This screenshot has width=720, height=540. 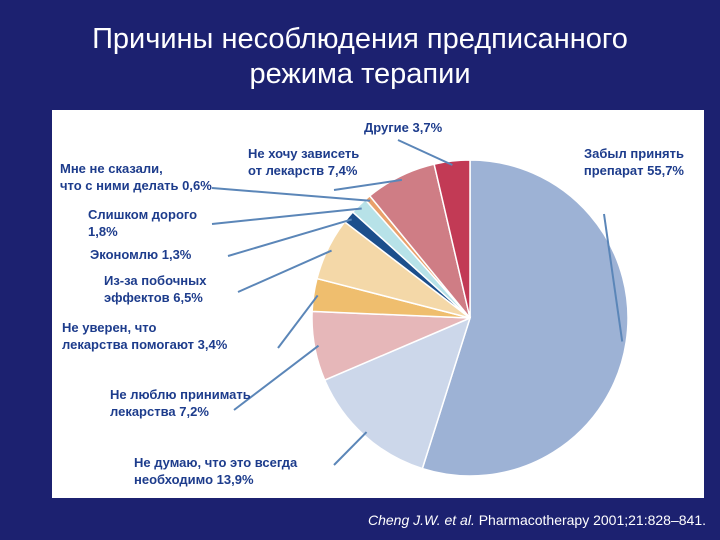 What do you see at coordinates (634, 153) in the screenshot?
I see `slice-label-0-line-0: Забыл принять` at bounding box center [634, 153].